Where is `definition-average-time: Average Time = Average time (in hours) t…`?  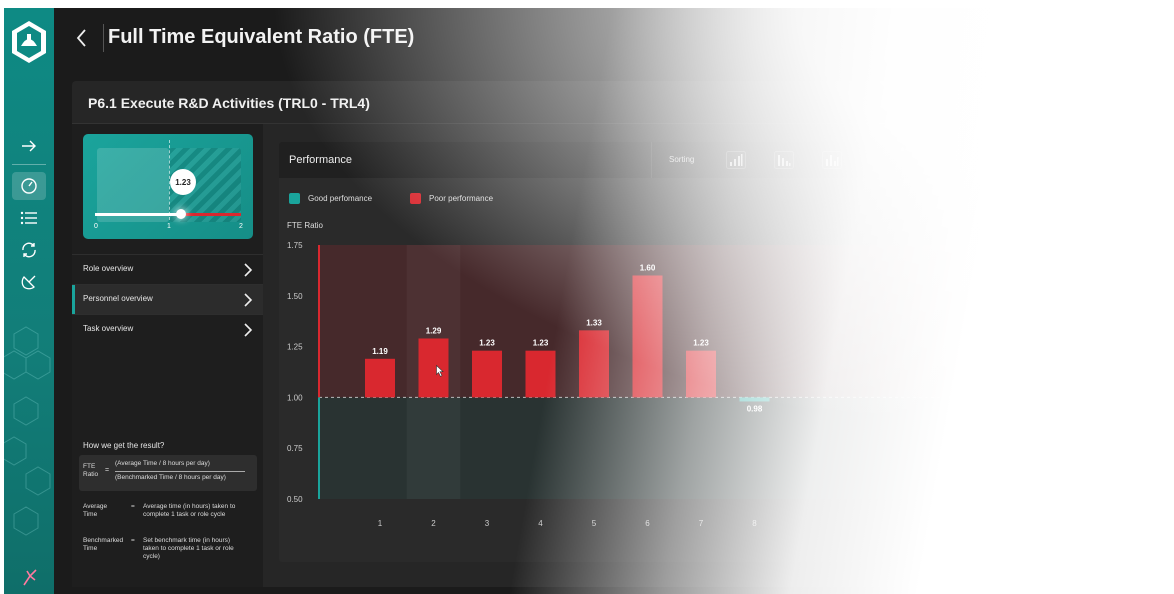
definition-average-time: Average Time = Average time (in hours) t… is located at coordinates (173, 516).